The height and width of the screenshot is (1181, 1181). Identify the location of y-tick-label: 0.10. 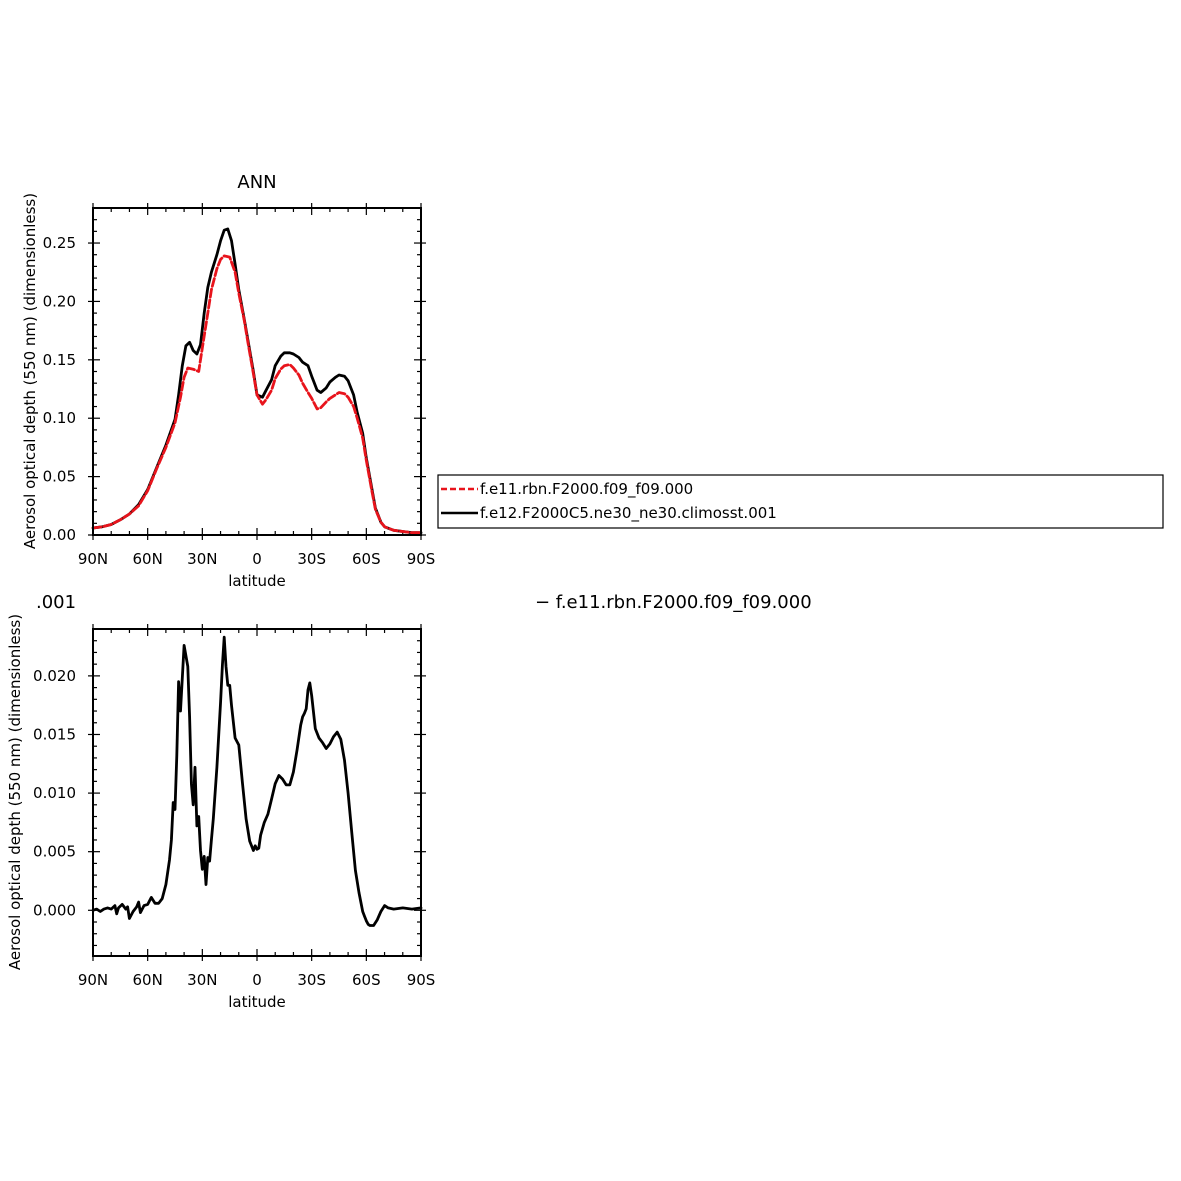
(59, 418).